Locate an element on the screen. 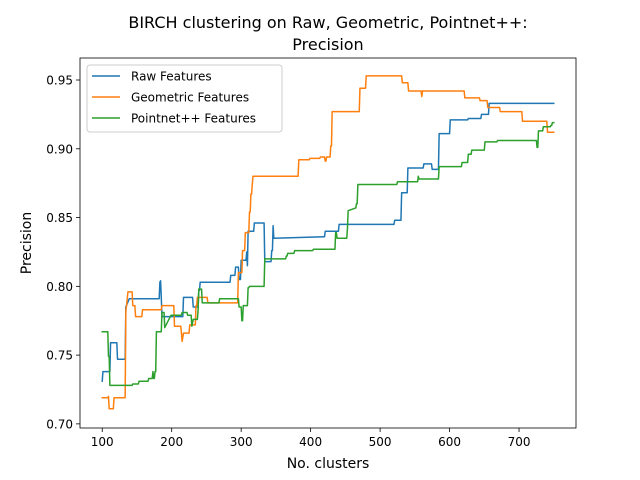 Image resolution: width=640 pixels, height=480 pixels. y-tick-label: 0.85 is located at coordinates (59, 218).